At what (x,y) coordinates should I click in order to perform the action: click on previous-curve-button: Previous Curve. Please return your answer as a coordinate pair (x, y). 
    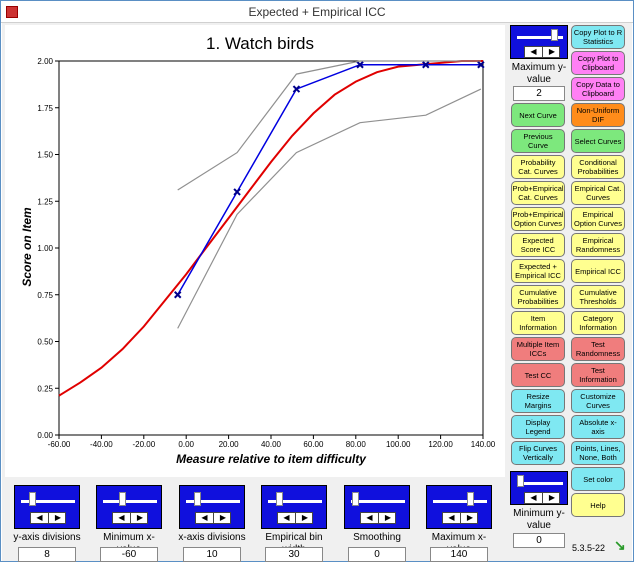
    Looking at the image, I should click on (538, 141).